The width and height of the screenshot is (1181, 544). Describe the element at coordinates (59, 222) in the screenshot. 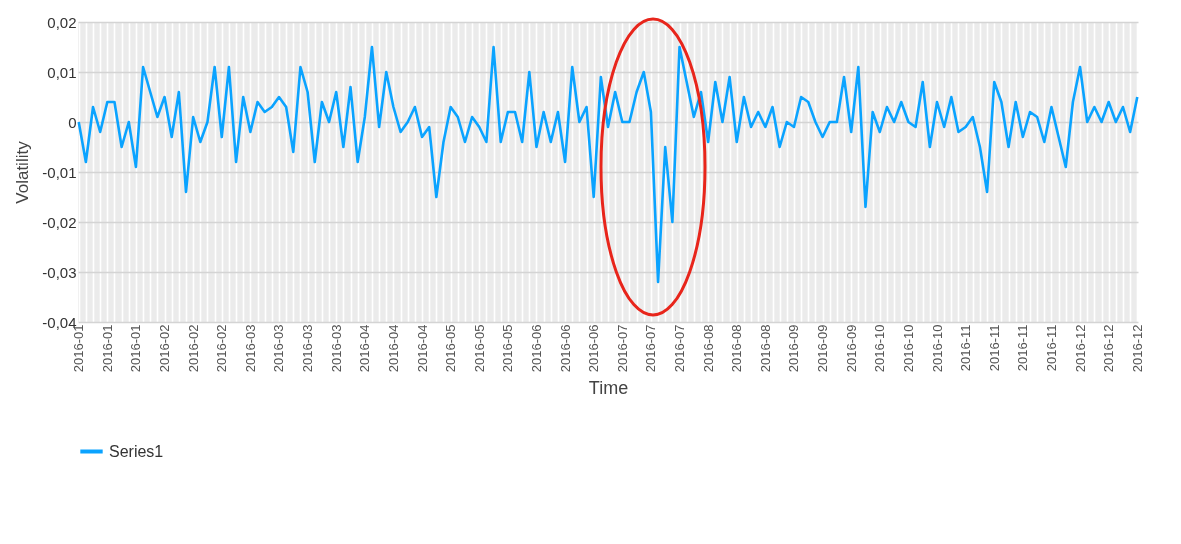

I see `y-tick-label: -0,02` at that location.